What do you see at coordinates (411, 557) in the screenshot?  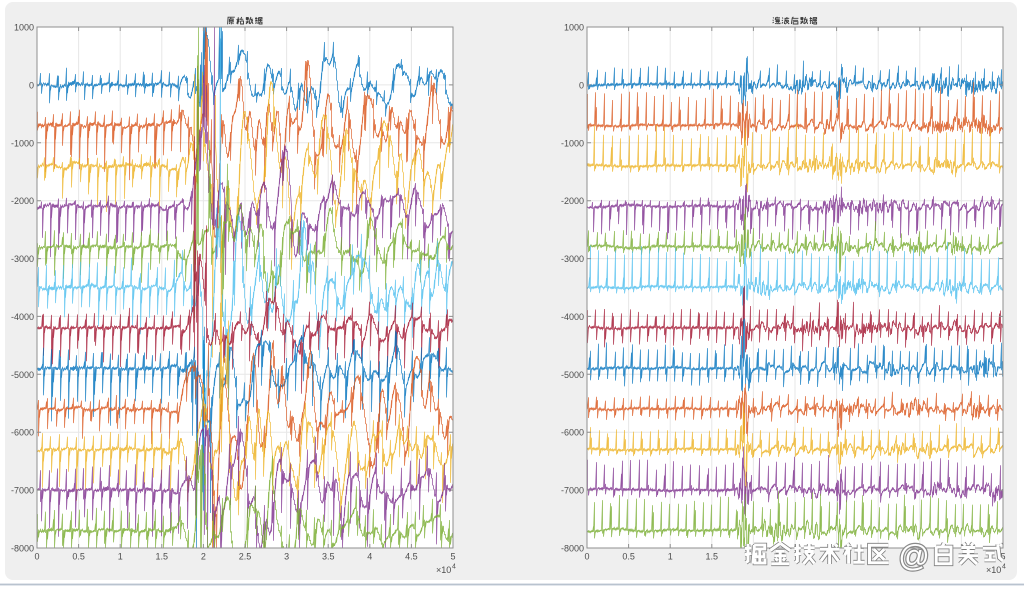 I see `svg-text: 4.5` at bounding box center [411, 557].